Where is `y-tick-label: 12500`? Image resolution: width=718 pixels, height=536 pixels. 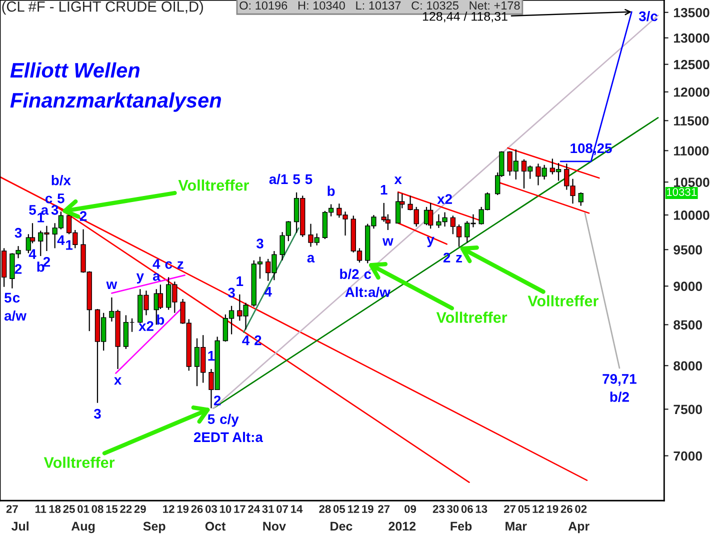 y-tick-label: 12500 is located at coordinates (692, 65).